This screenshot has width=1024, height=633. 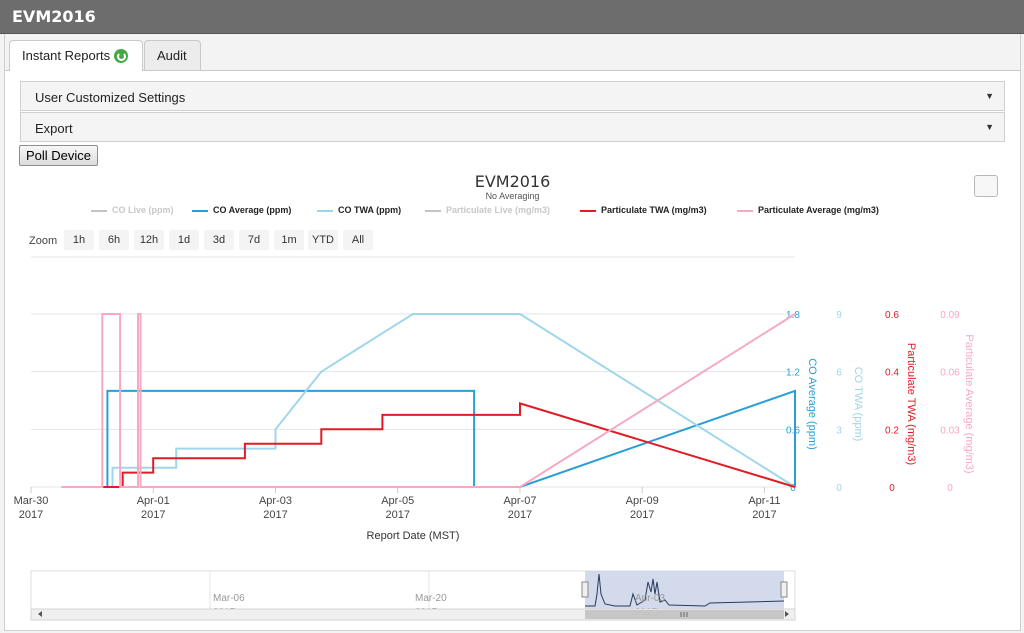 I want to click on chart-subtitle: No Averaging, so click(x=512, y=196).